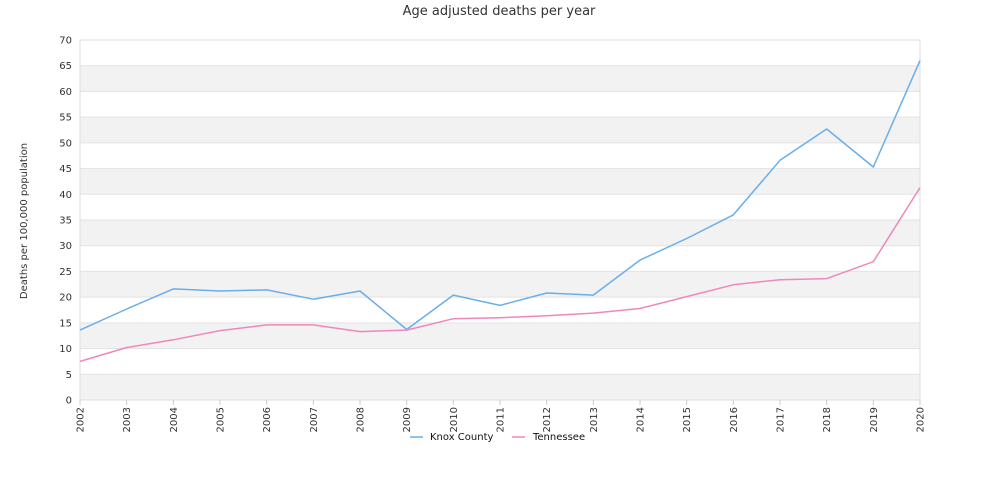 Image resolution: width=1000 pixels, height=500 pixels. I want to click on x-tick-label: 2015, so click(687, 419).